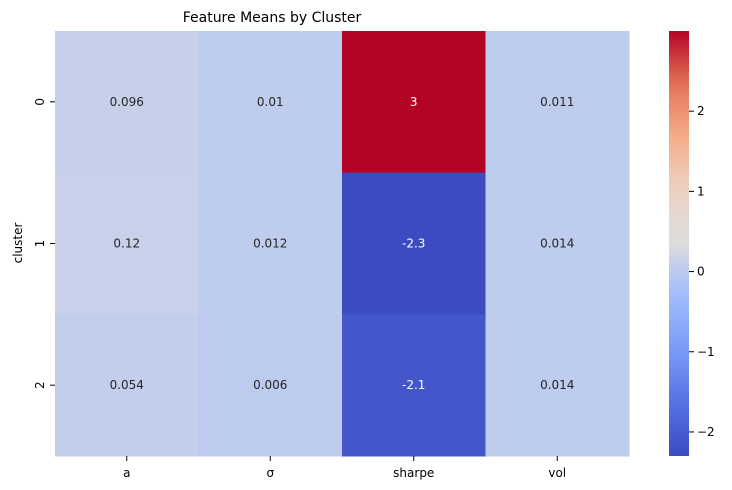 The height and width of the screenshot is (490, 732). Describe the element at coordinates (701, 111) in the screenshot. I see `colorbar-tick-label: 2` at that location.